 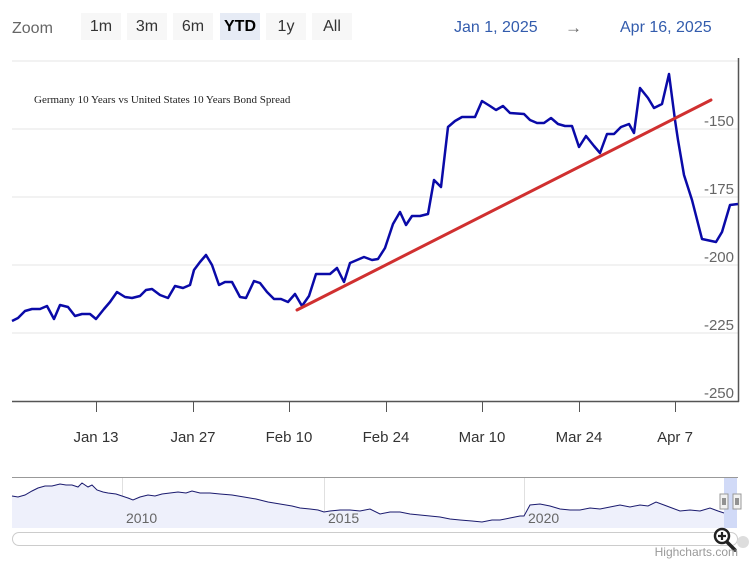 What do you see at coordinates (289, 437) in the screenshot?
I see `x-tick-label: Feb 10` at bounding box center [289, 437].